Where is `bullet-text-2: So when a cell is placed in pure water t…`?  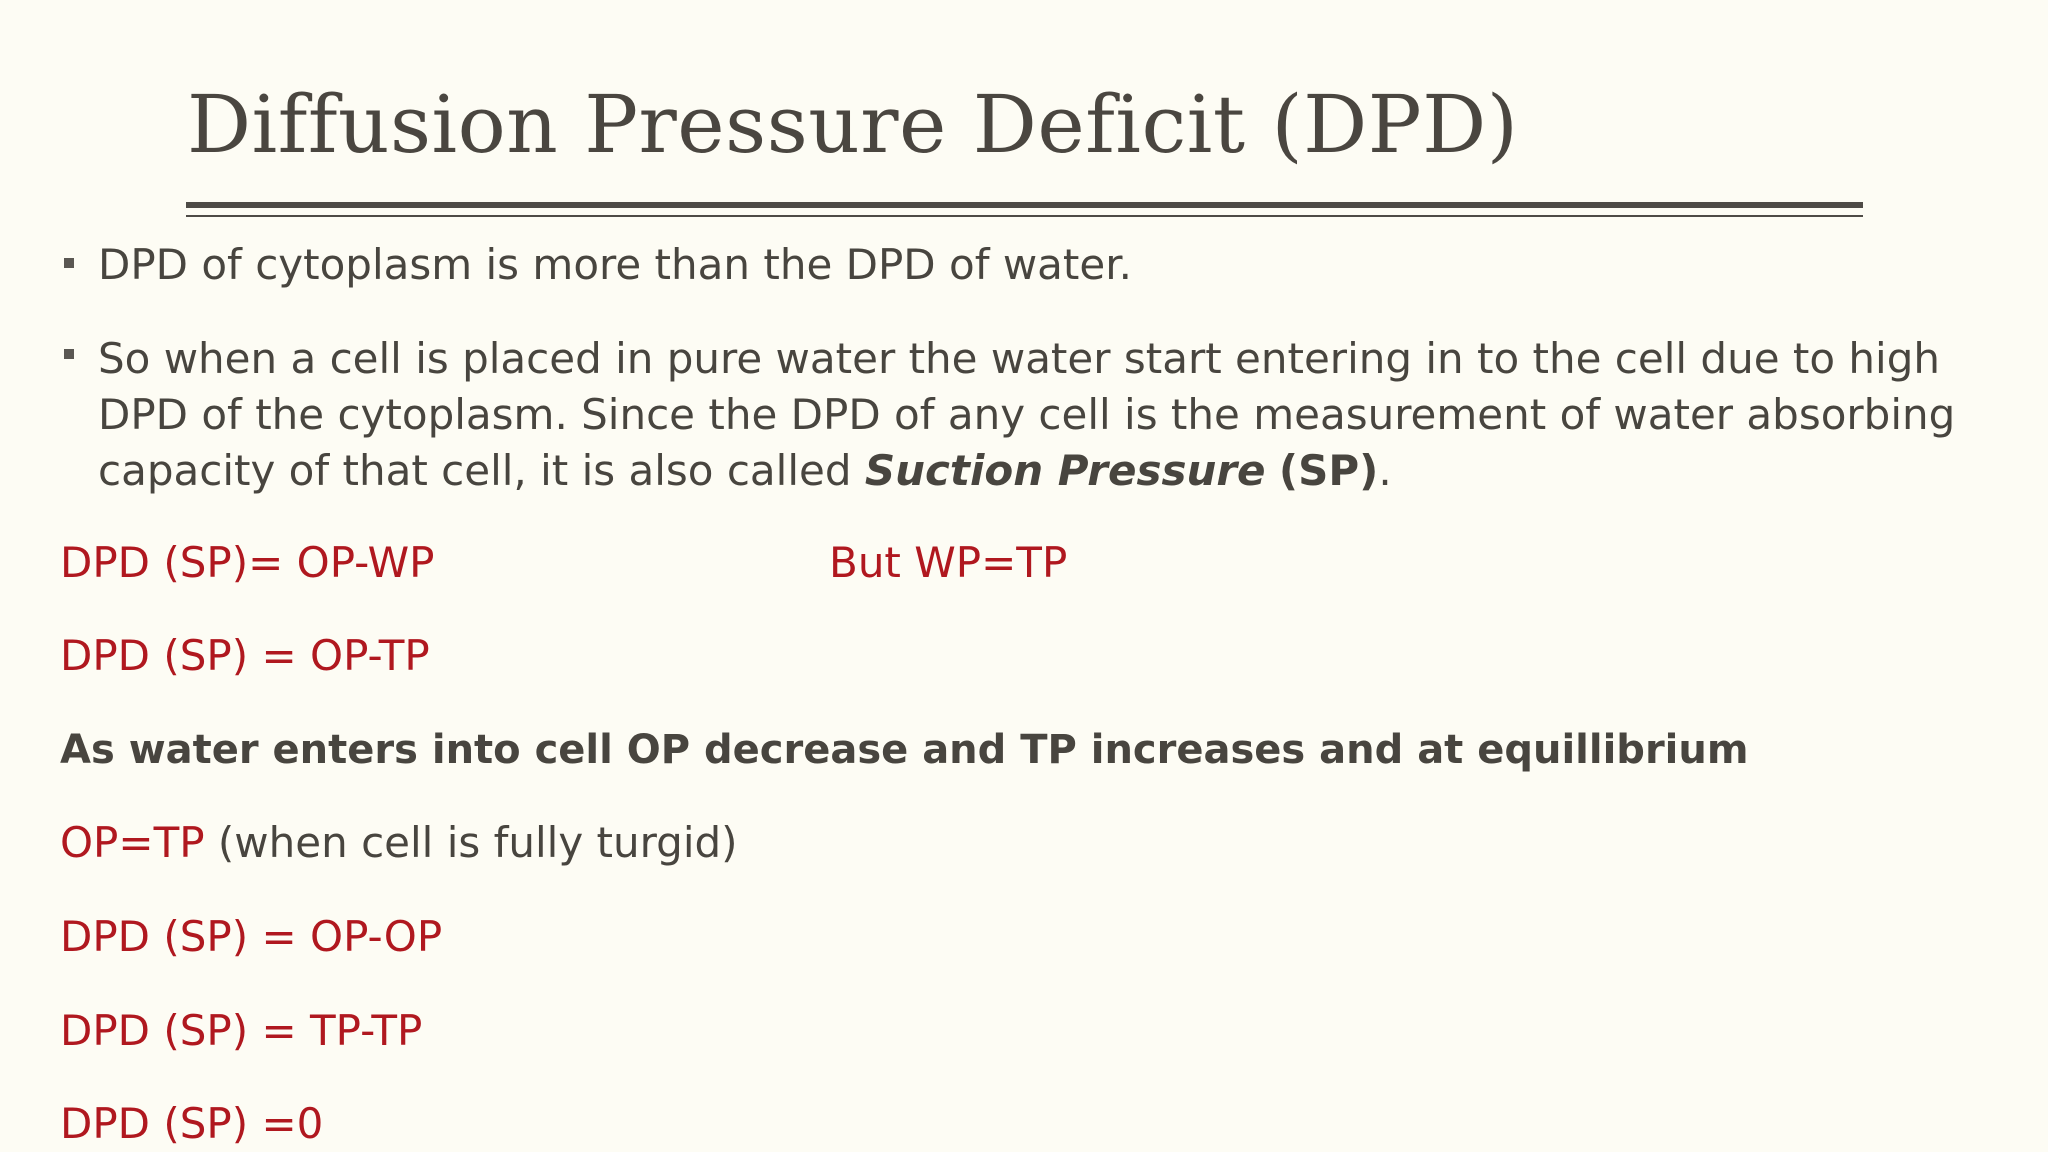
bullet-text-2: So when a cell is placed in pure water t… is located at coordinates (1048, 415).